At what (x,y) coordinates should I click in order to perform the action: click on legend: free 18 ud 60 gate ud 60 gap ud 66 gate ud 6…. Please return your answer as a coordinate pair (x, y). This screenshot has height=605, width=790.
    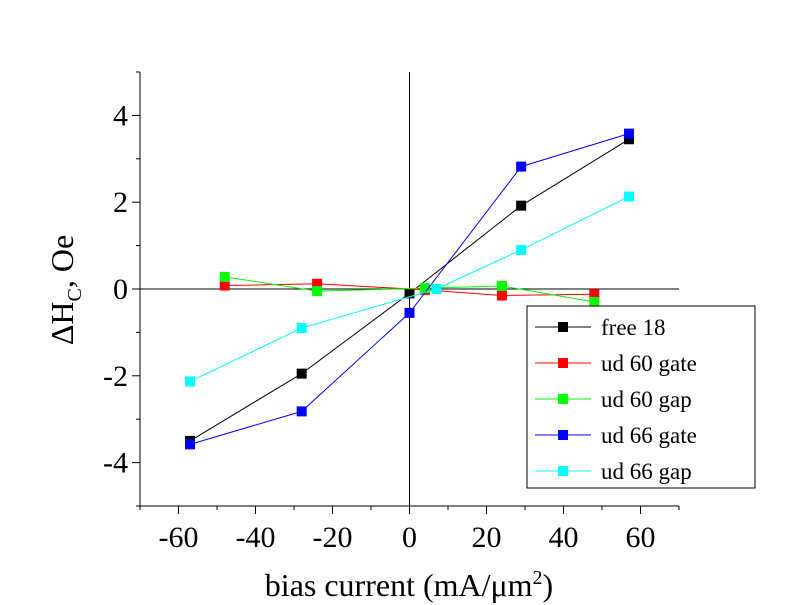
    Looking at the image, I should click on (641, 397).